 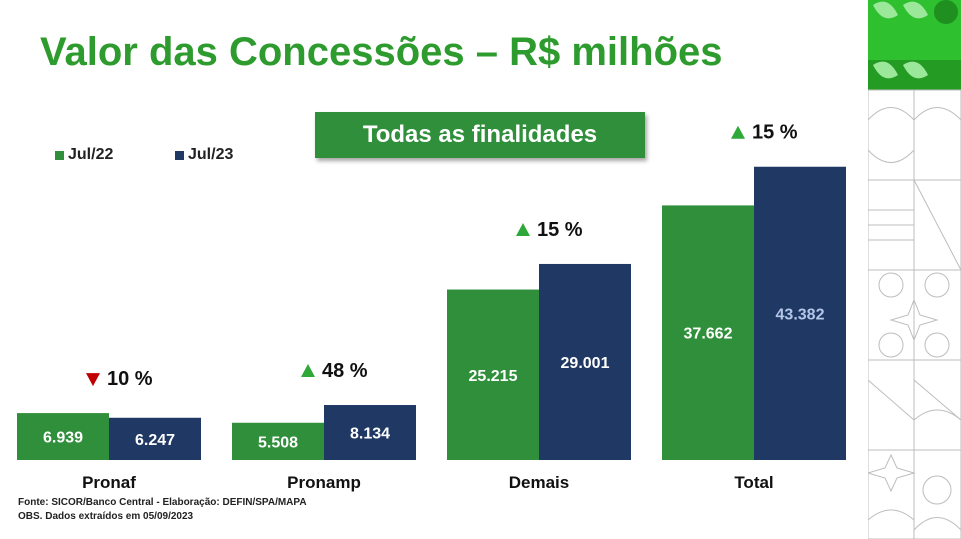 What do you see at coordinates (93, 380) in the screenshot?
I see `down-arrow-icon` at bounding box center [93, 380].